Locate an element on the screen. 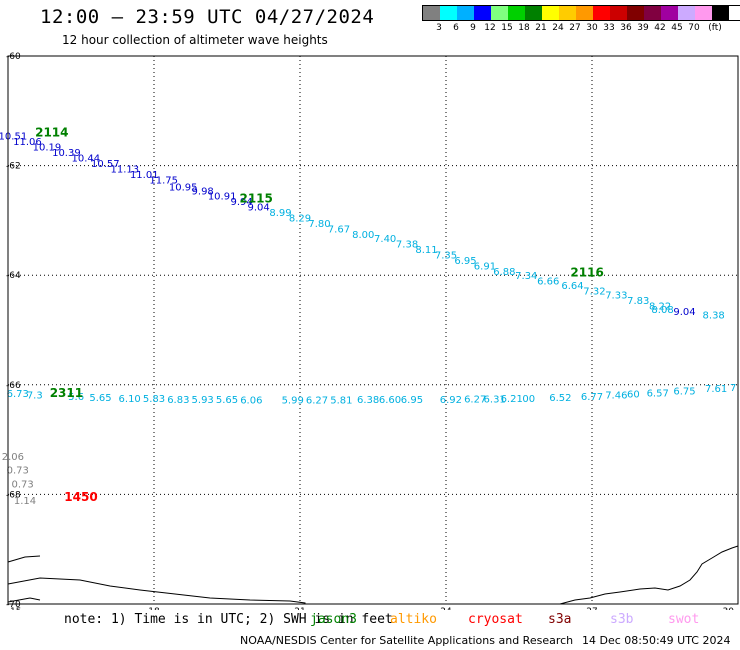 This screenshot has height=650, width=740. pass-number-label: 2116 is located at coordinates (586, 272).